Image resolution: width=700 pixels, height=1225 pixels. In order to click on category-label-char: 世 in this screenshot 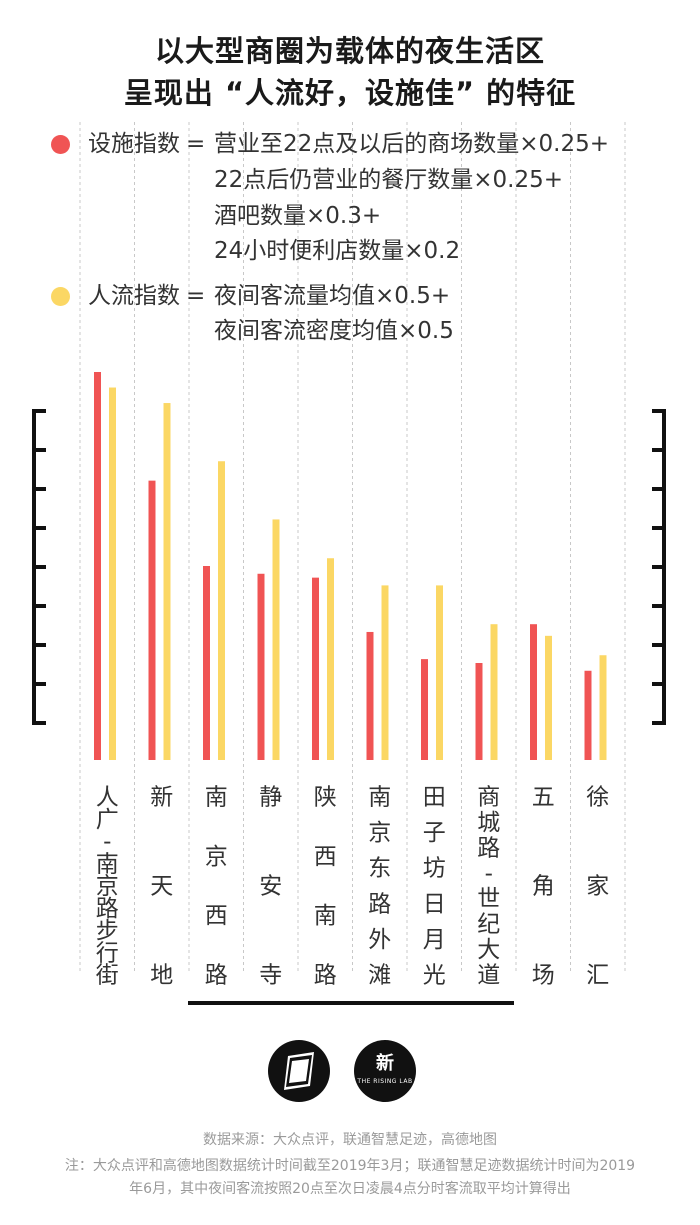, I will do `click(488, 899)`.